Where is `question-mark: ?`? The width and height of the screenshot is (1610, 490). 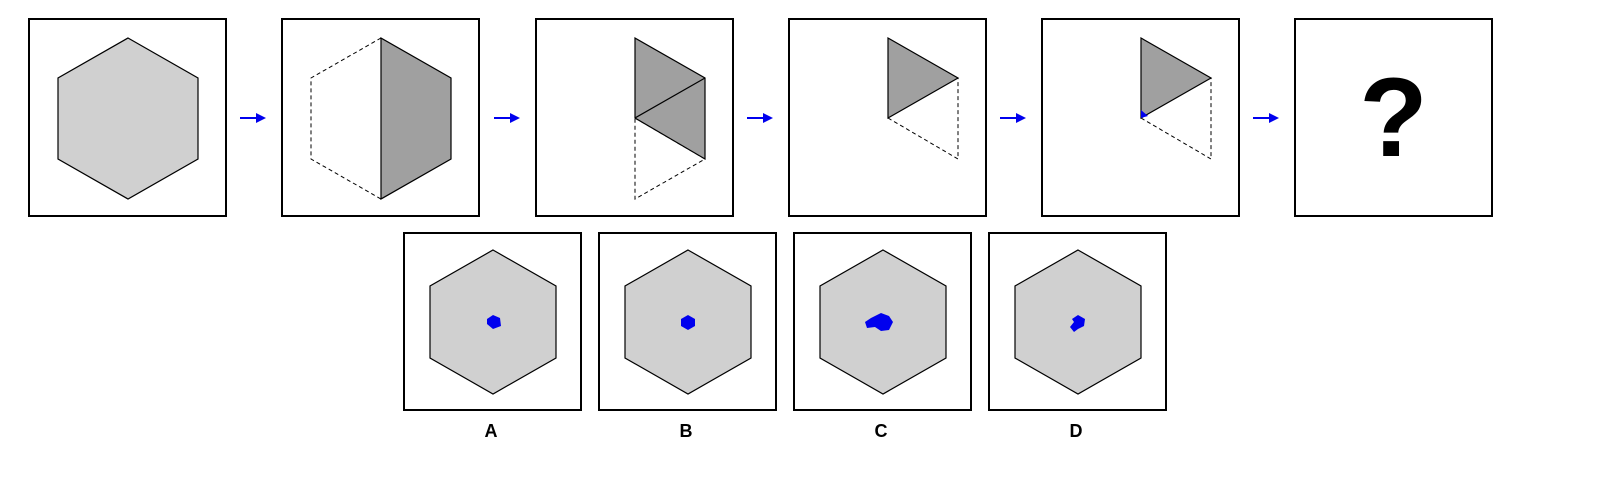 question-mark: ? is located at coordinates (1393, 117).